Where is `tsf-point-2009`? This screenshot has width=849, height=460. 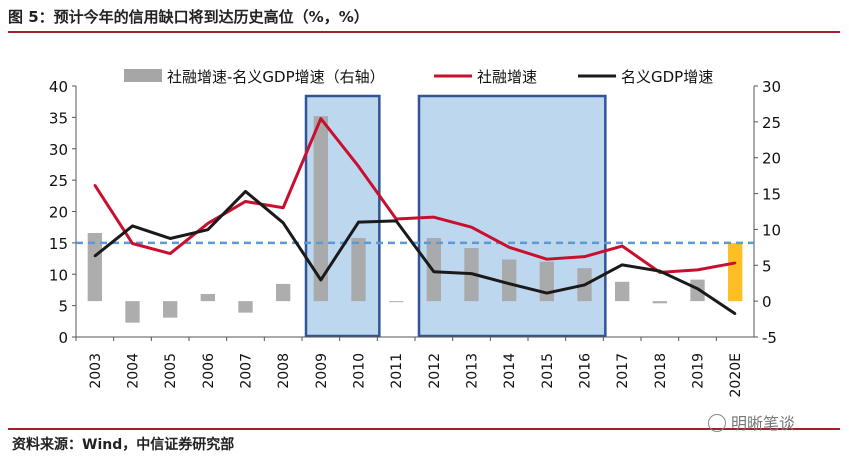
tsf-point-2009 is located at coordinates (321, 118).